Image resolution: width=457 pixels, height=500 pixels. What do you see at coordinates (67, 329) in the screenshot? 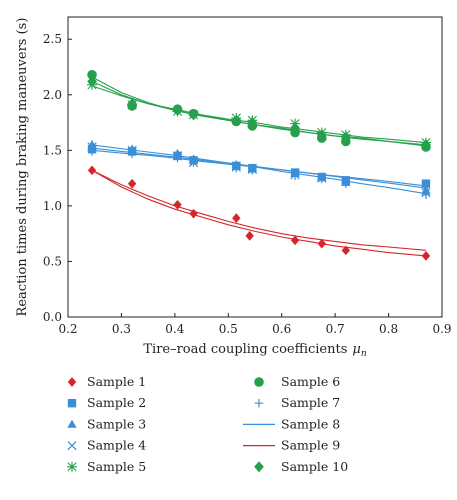
I see `x-tick-label: 0.2` at bounding box center [67, 329].